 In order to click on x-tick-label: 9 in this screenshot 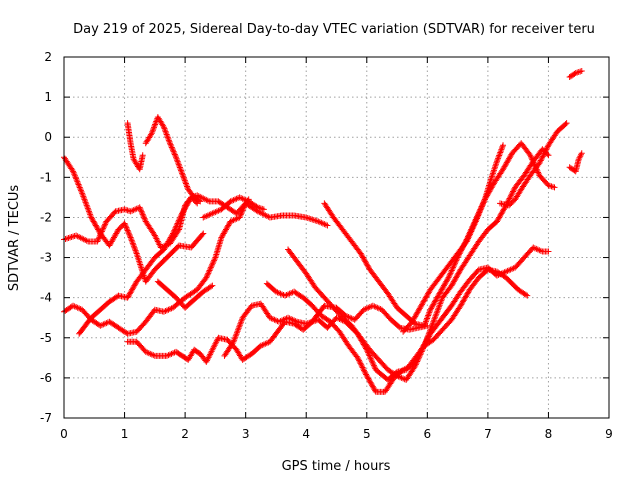, I will do `click(609, 434)`.